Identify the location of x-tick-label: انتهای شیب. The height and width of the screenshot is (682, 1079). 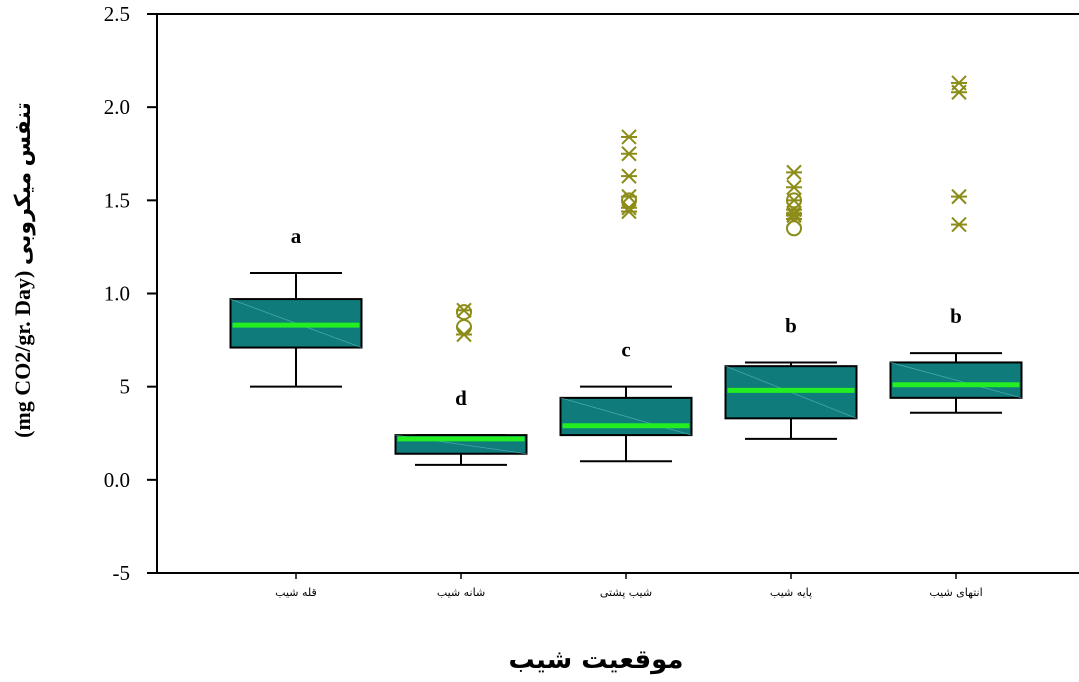
(955, 592).